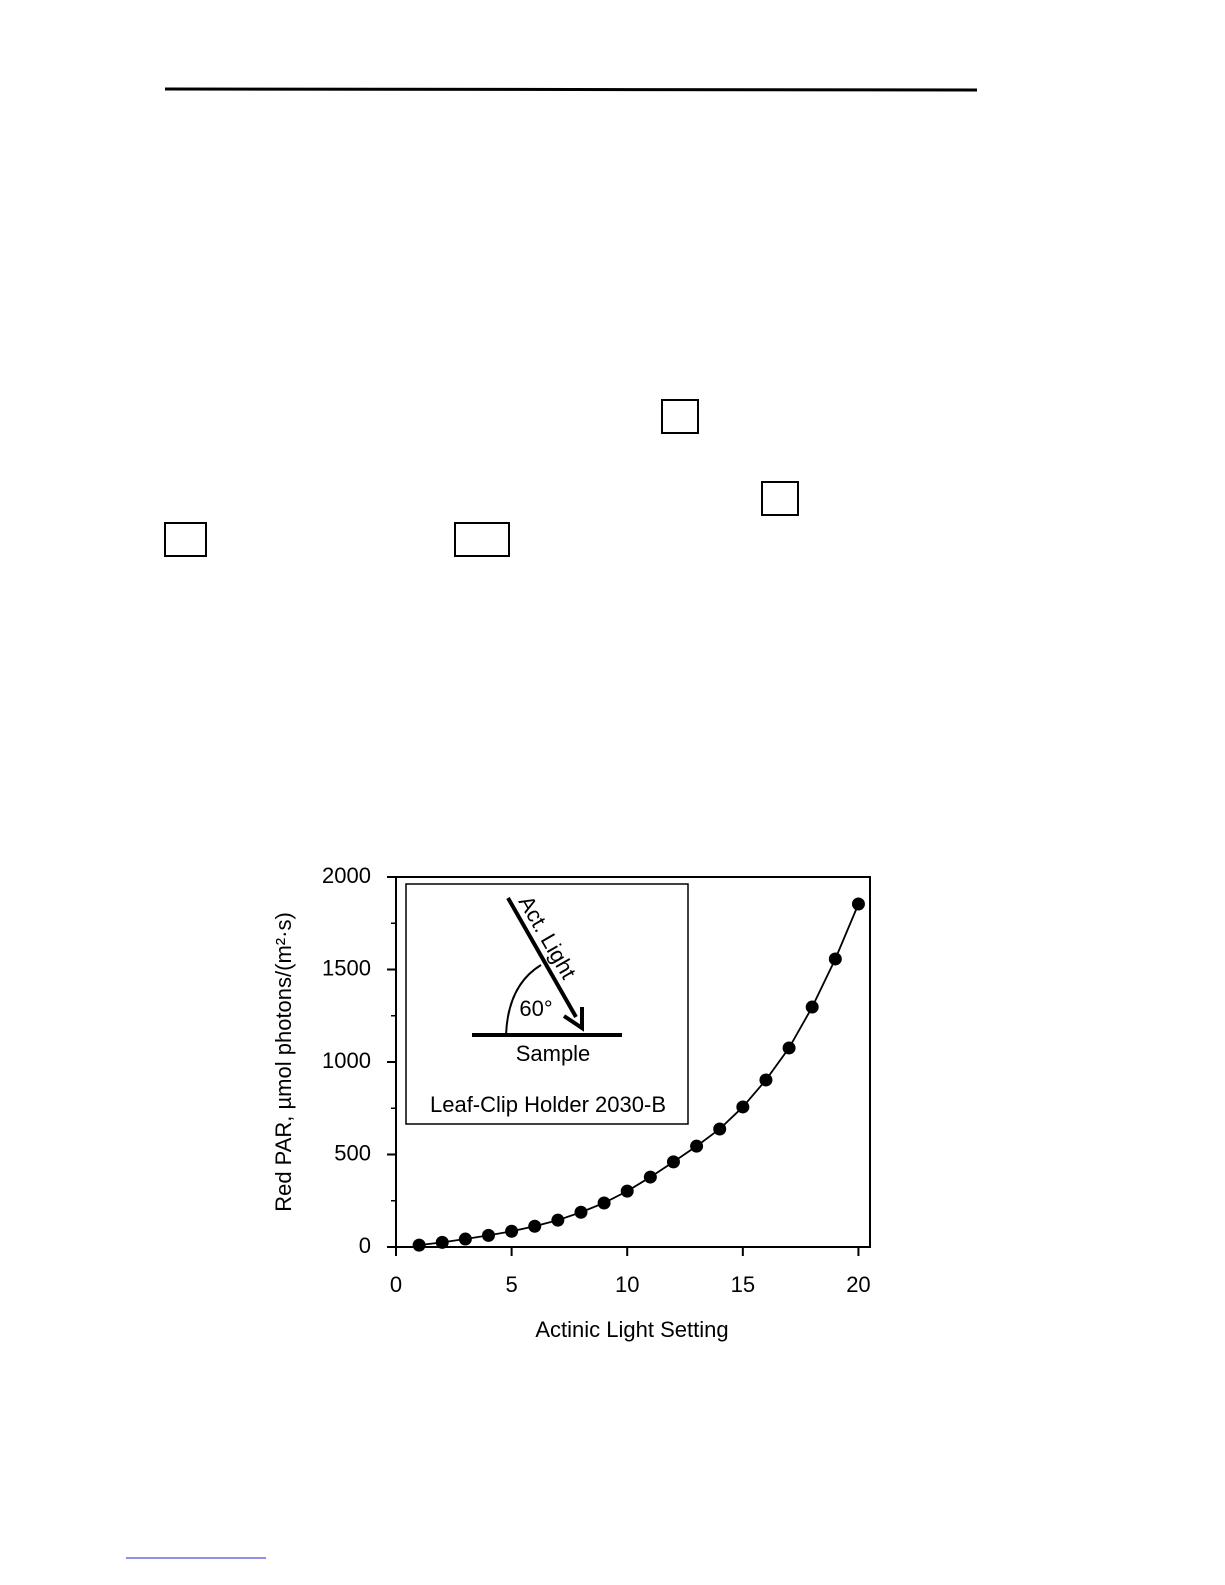 The image size is (1225, 1585). Describe the element at coordinates (627, 1284) in the screenshot. I see `x-tick-label: 10` at that location.